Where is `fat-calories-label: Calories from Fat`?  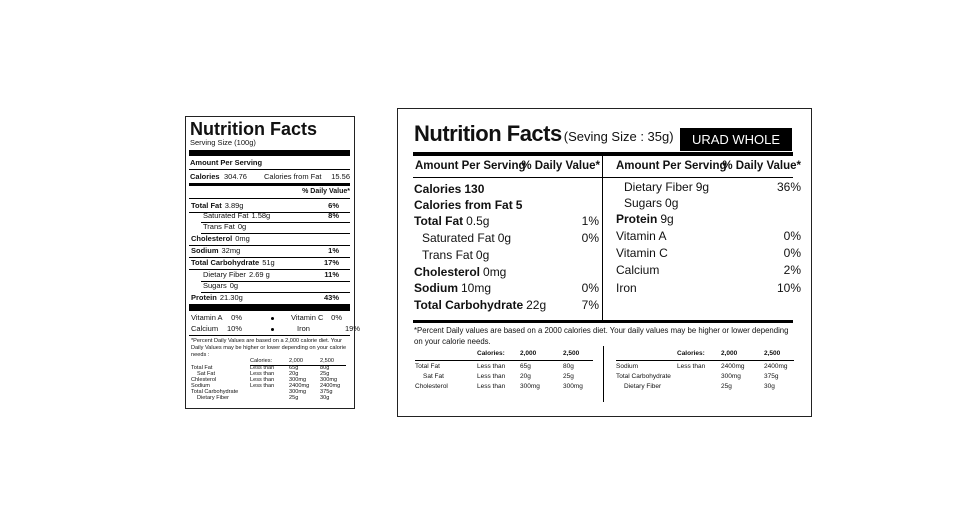
fat-calories-label: Calories from Fat is located at coordinates (293, 176).